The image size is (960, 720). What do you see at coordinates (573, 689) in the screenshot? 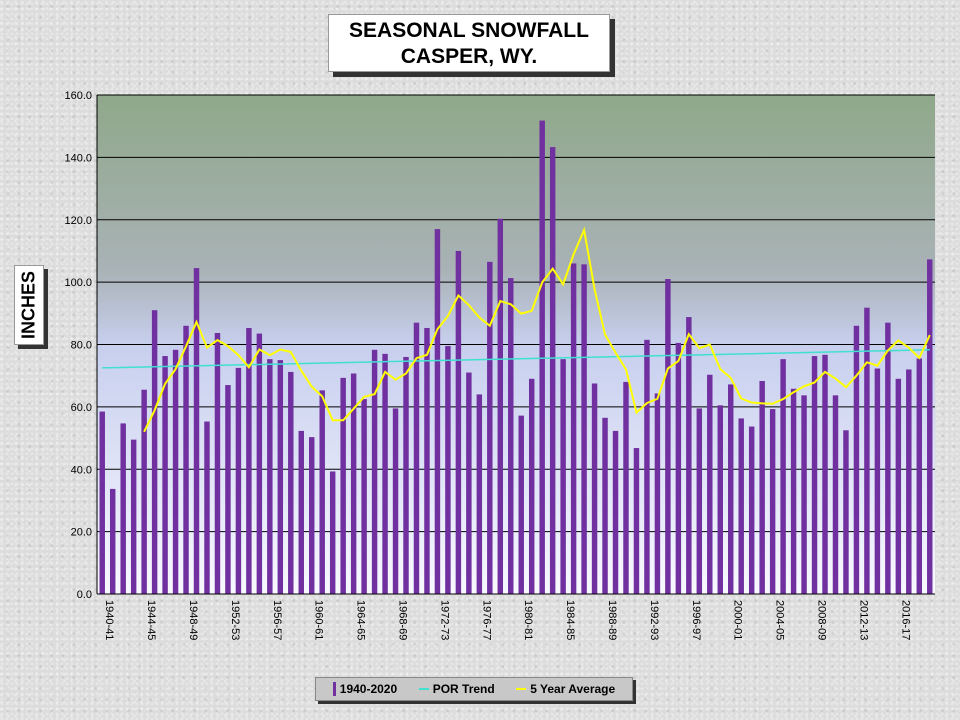
I see `legend-label-average: 5 Year Average` at bounding box center [573, 689].